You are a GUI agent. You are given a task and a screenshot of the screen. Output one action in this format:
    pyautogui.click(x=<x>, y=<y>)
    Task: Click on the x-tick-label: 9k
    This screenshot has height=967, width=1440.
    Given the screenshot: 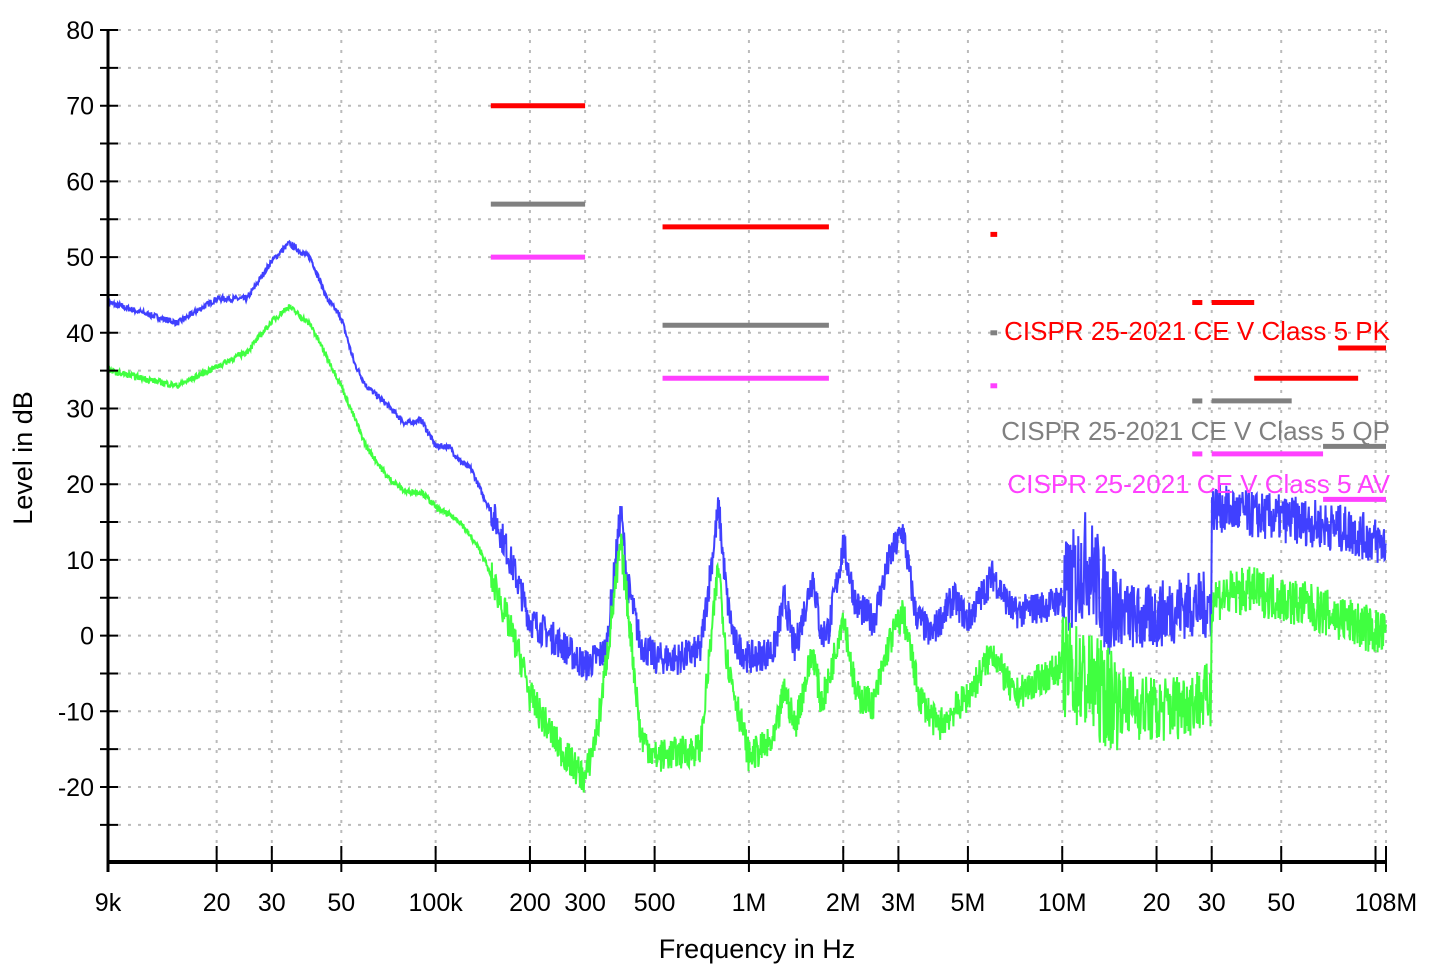 What is the action you would take?
    pyautogui.click(x=108, y=903)
    